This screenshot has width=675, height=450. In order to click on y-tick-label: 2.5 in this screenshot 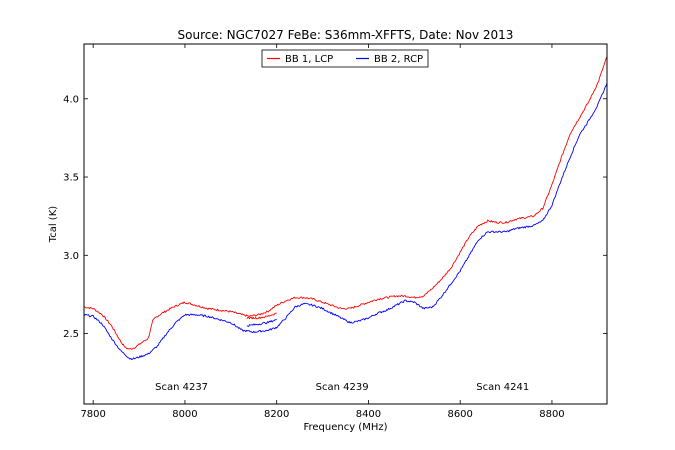, I will do `click(71, 334)`.